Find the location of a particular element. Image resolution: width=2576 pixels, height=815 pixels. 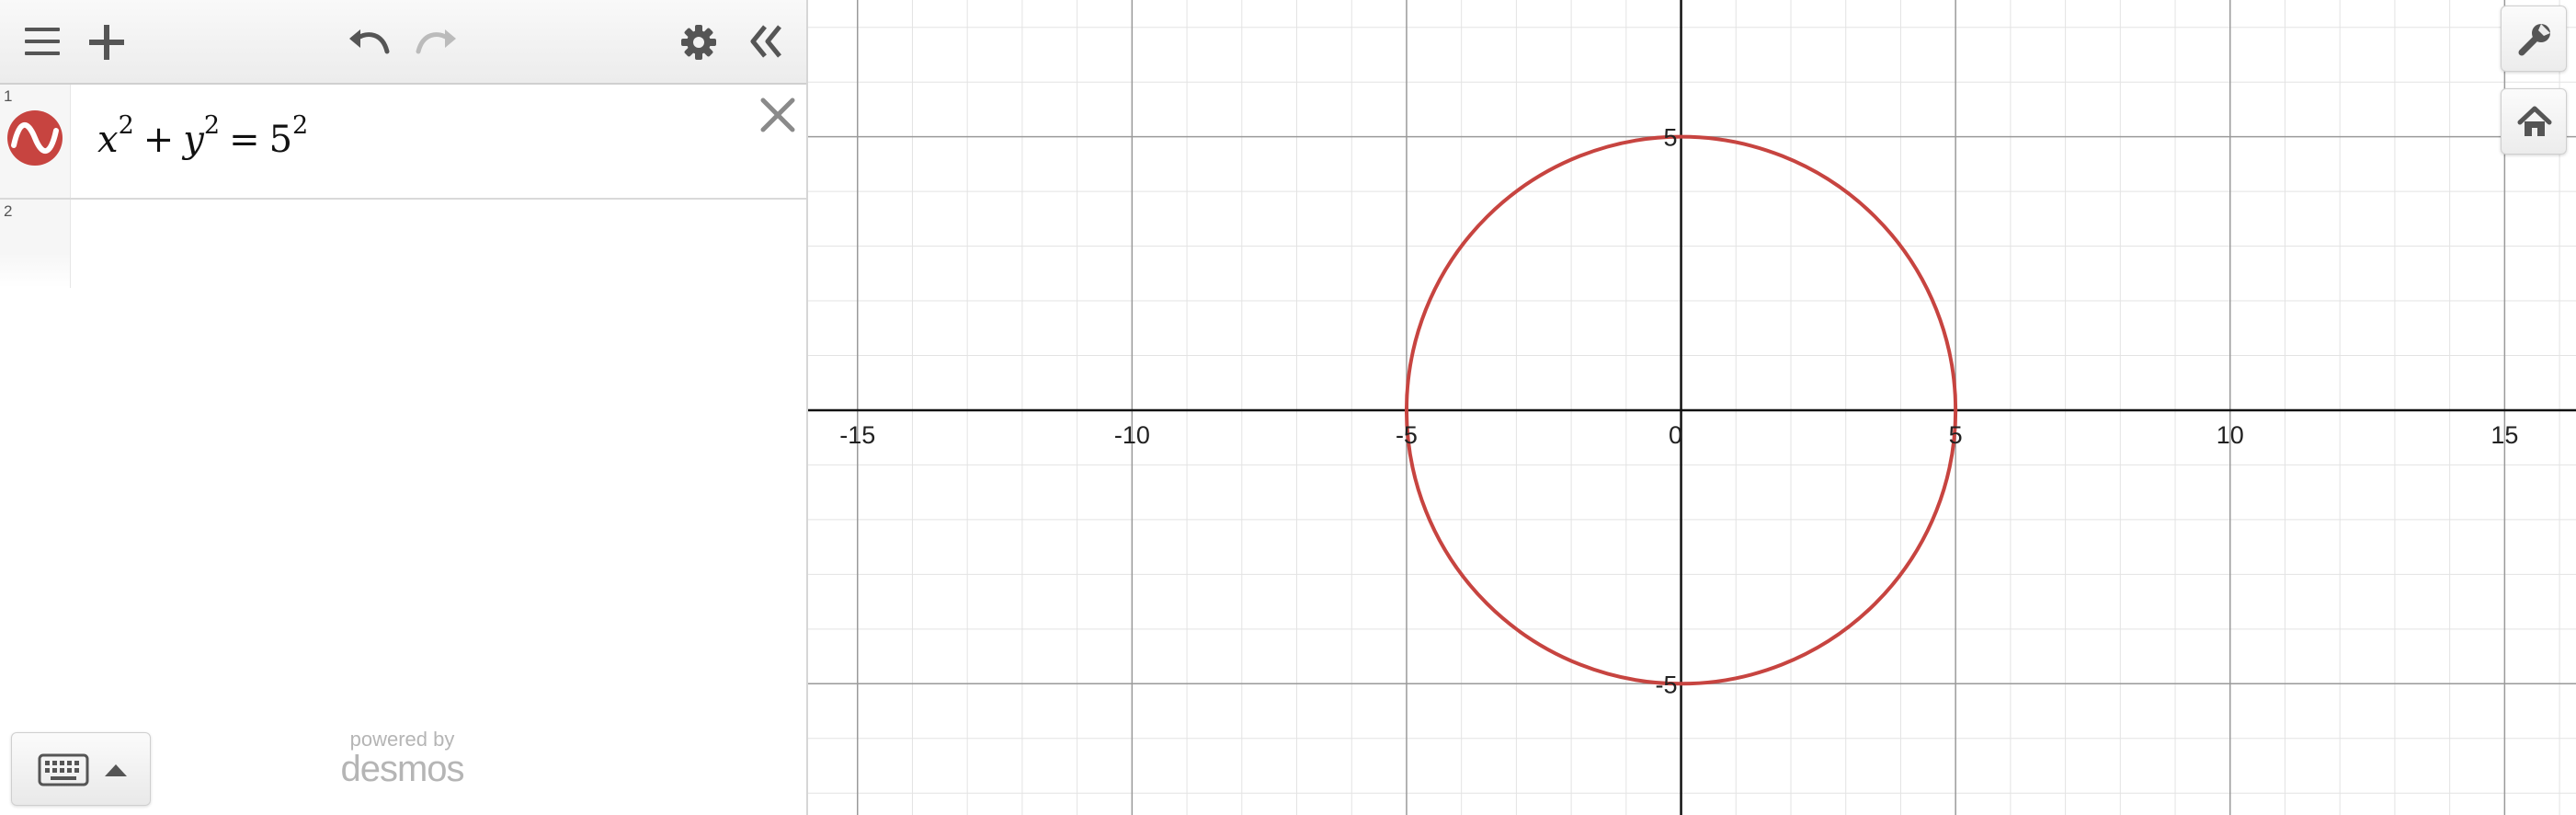

x-tick-label: 15 is located at coordinates (2504, 435).